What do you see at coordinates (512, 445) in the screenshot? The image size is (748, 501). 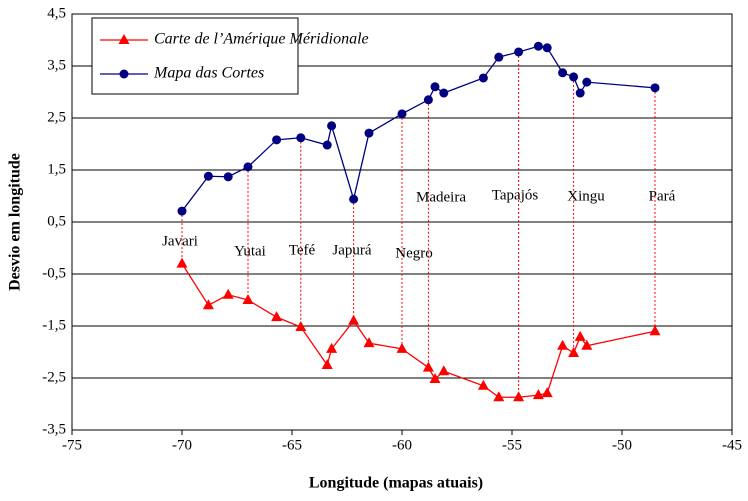 I see `x-tick-label: -55` at bounding box center [512, 445].